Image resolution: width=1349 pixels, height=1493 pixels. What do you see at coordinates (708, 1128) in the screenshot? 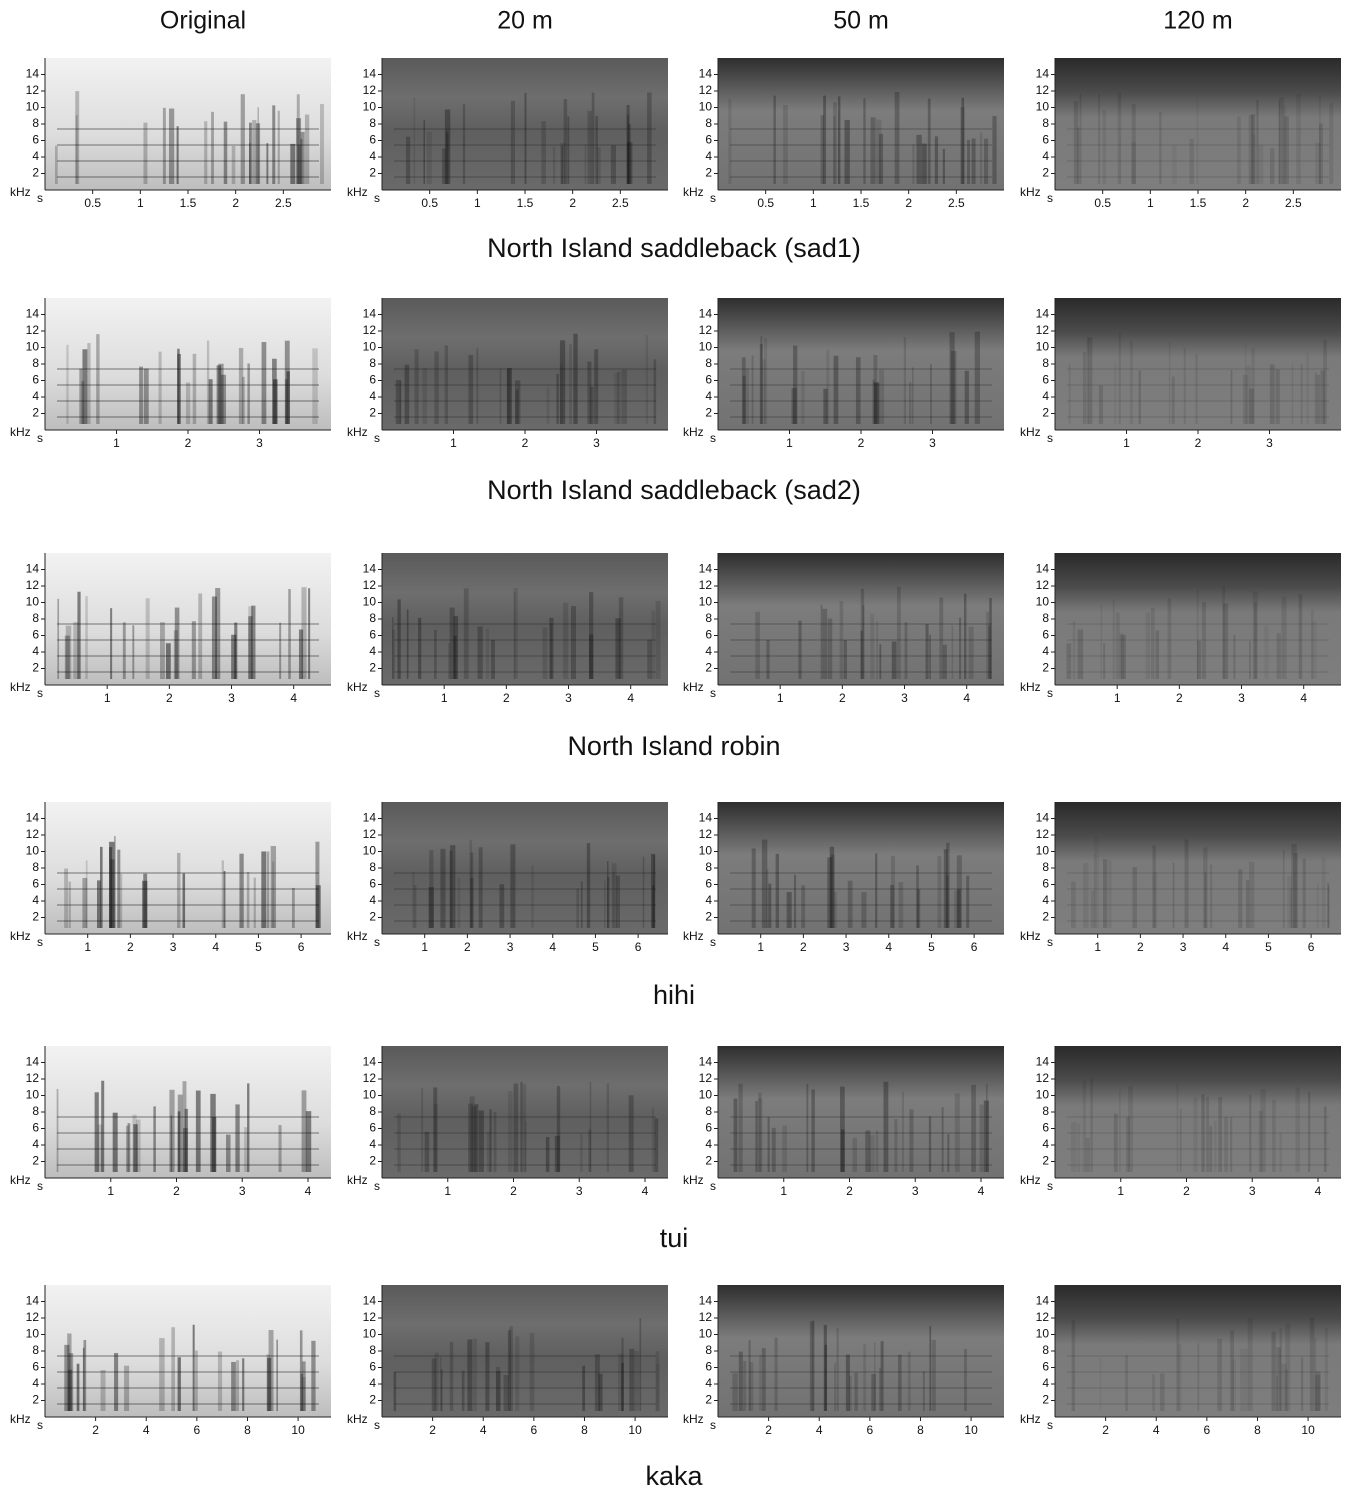
I see `y-tick-label: 6` at bounding box center [708, 1128].